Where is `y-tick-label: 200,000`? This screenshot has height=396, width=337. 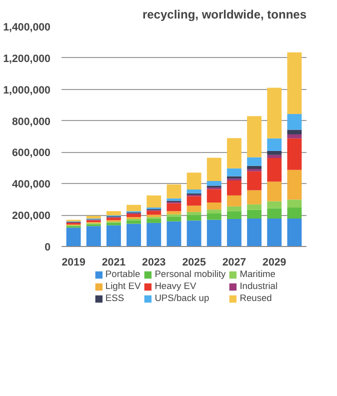
y-tick-label: 200,000 is located at coordinates (31, 216).